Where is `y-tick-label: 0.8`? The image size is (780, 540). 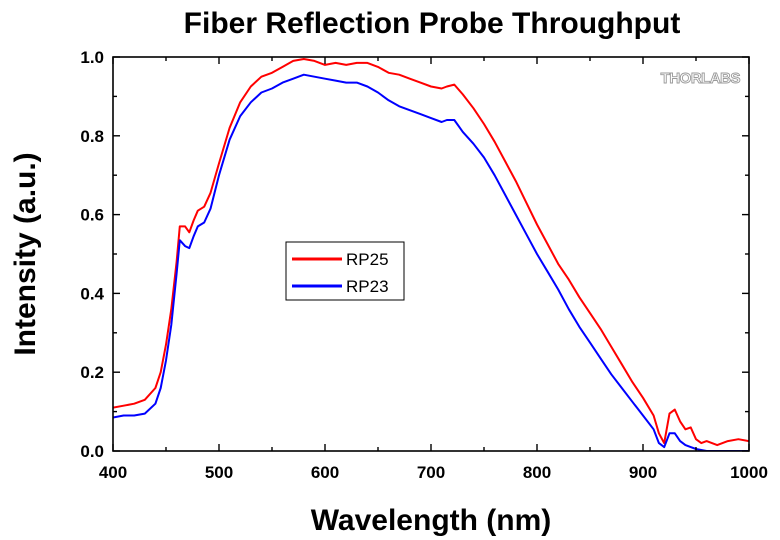 y-tick-label: 0.8 is located at coordinates (92, 136).